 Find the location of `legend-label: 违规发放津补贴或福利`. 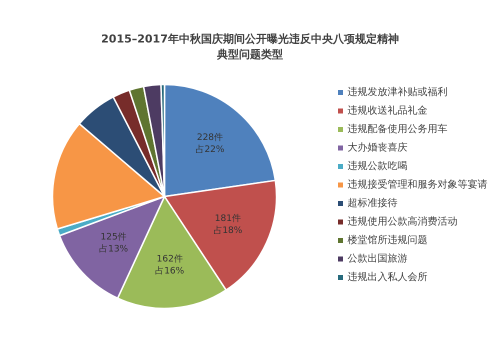

legend-label: 违规发放津补贴或福利 is located at coordinates (398, 92).